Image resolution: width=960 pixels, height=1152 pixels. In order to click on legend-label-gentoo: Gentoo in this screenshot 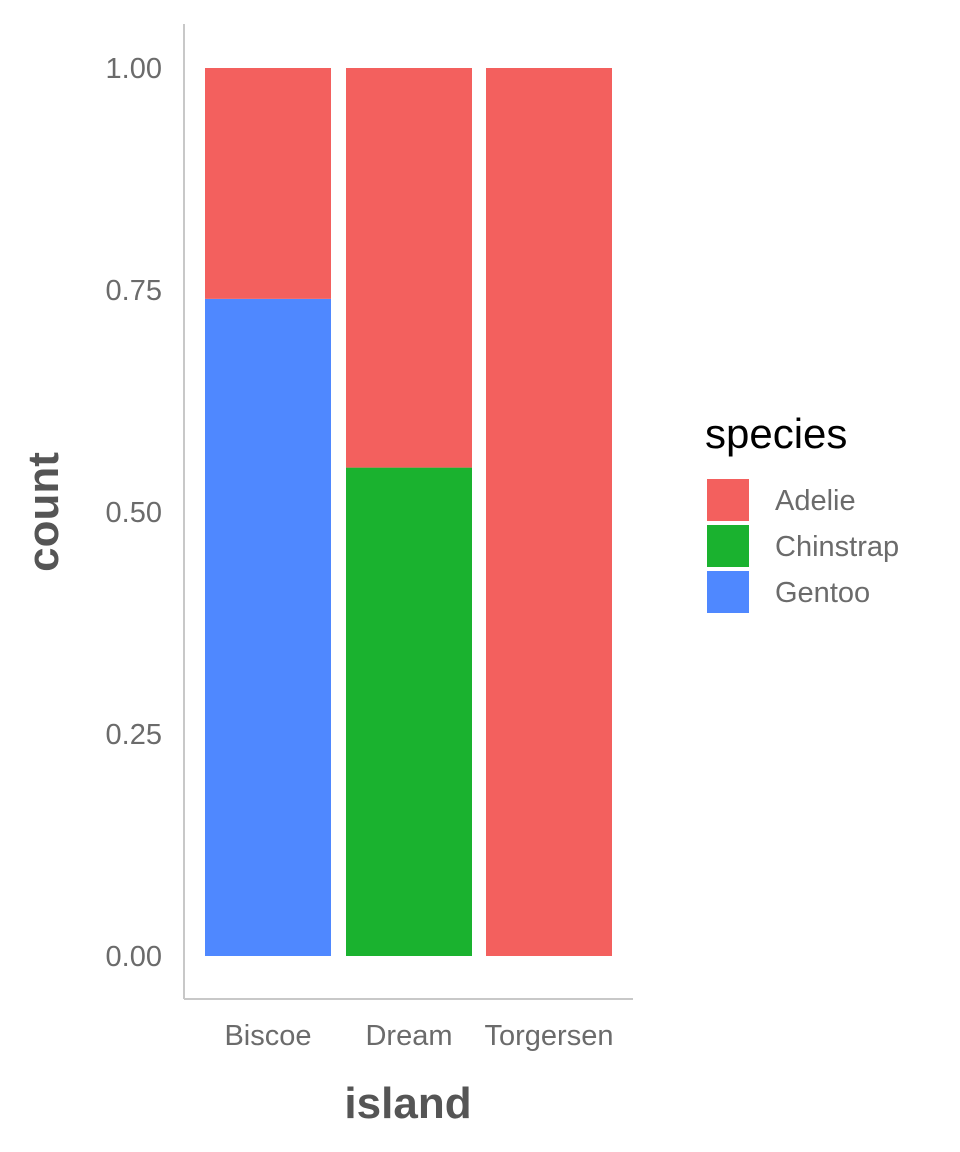, I will do `click(822, 593)`.